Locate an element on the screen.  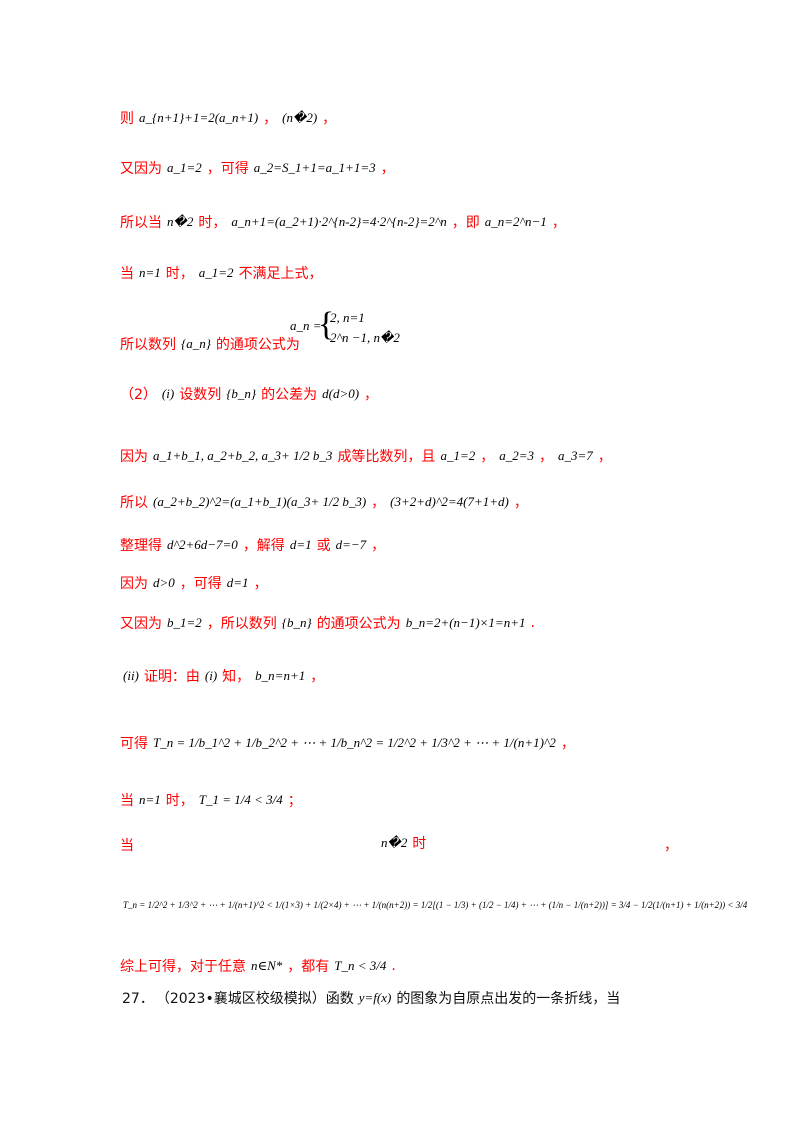
text: ，都有 is located at coordinates (308, 967).